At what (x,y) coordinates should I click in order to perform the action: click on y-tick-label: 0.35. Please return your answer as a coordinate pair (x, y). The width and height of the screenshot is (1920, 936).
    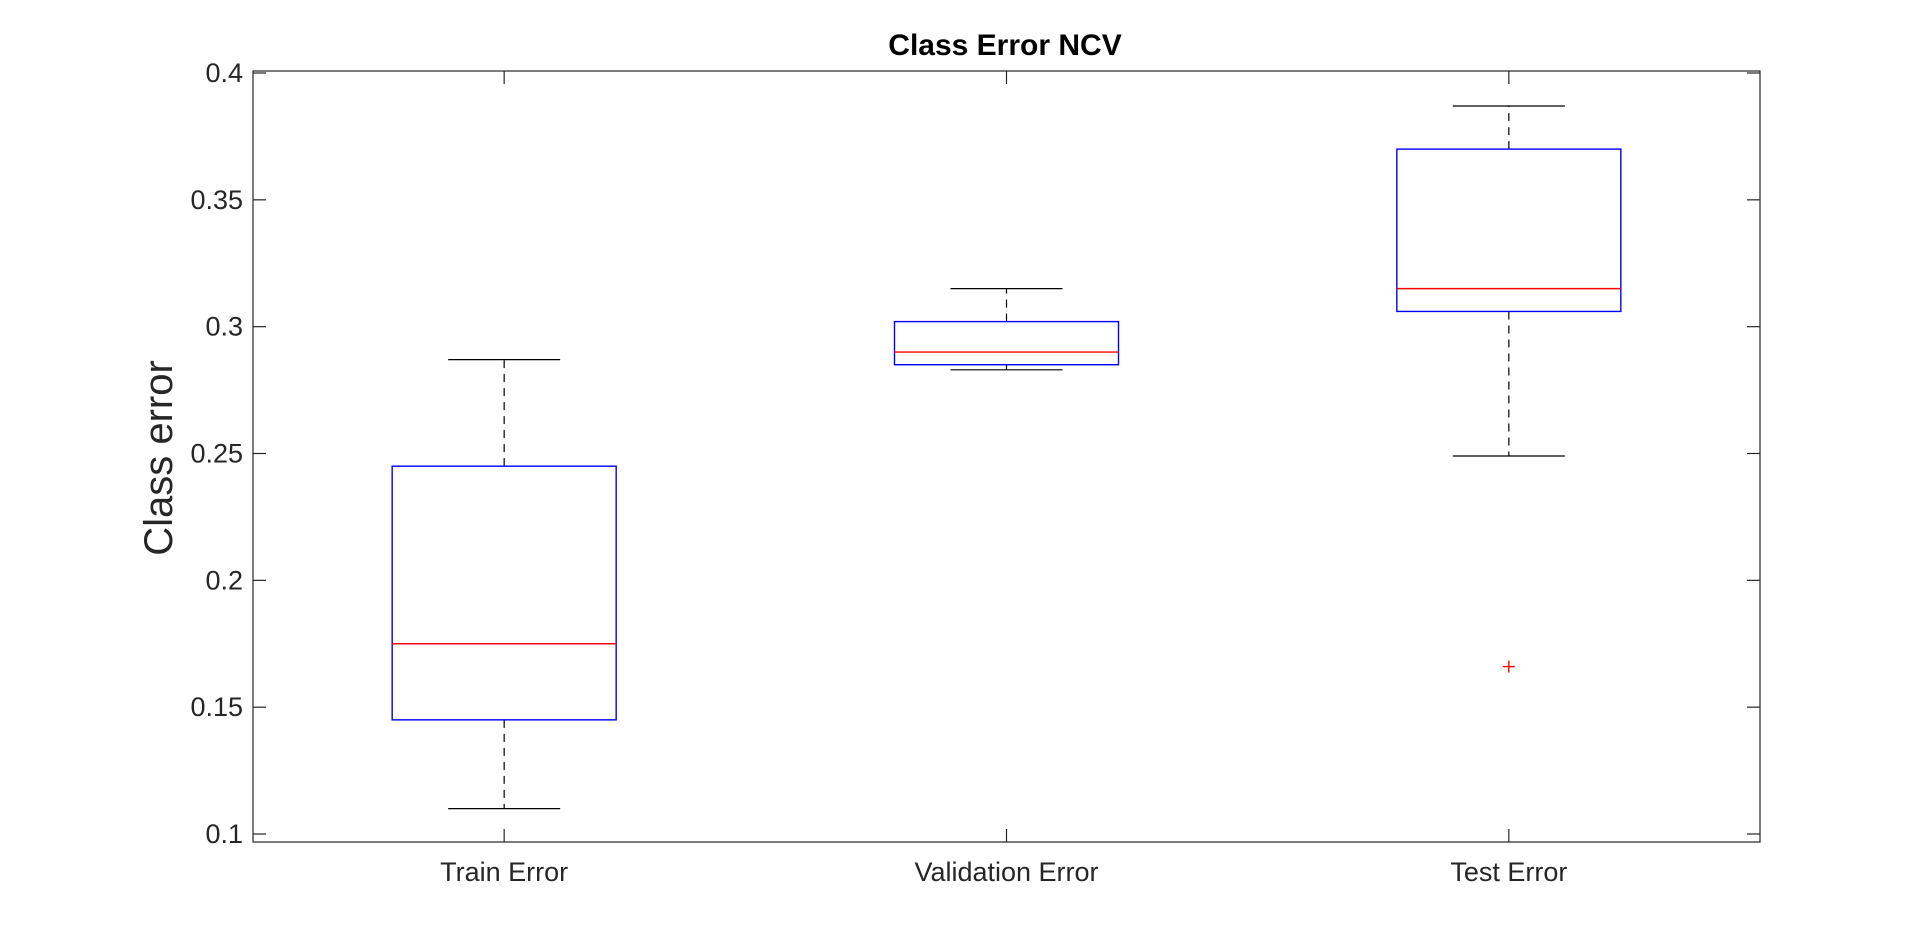
    Looking at the image, I should click on (216, 200).